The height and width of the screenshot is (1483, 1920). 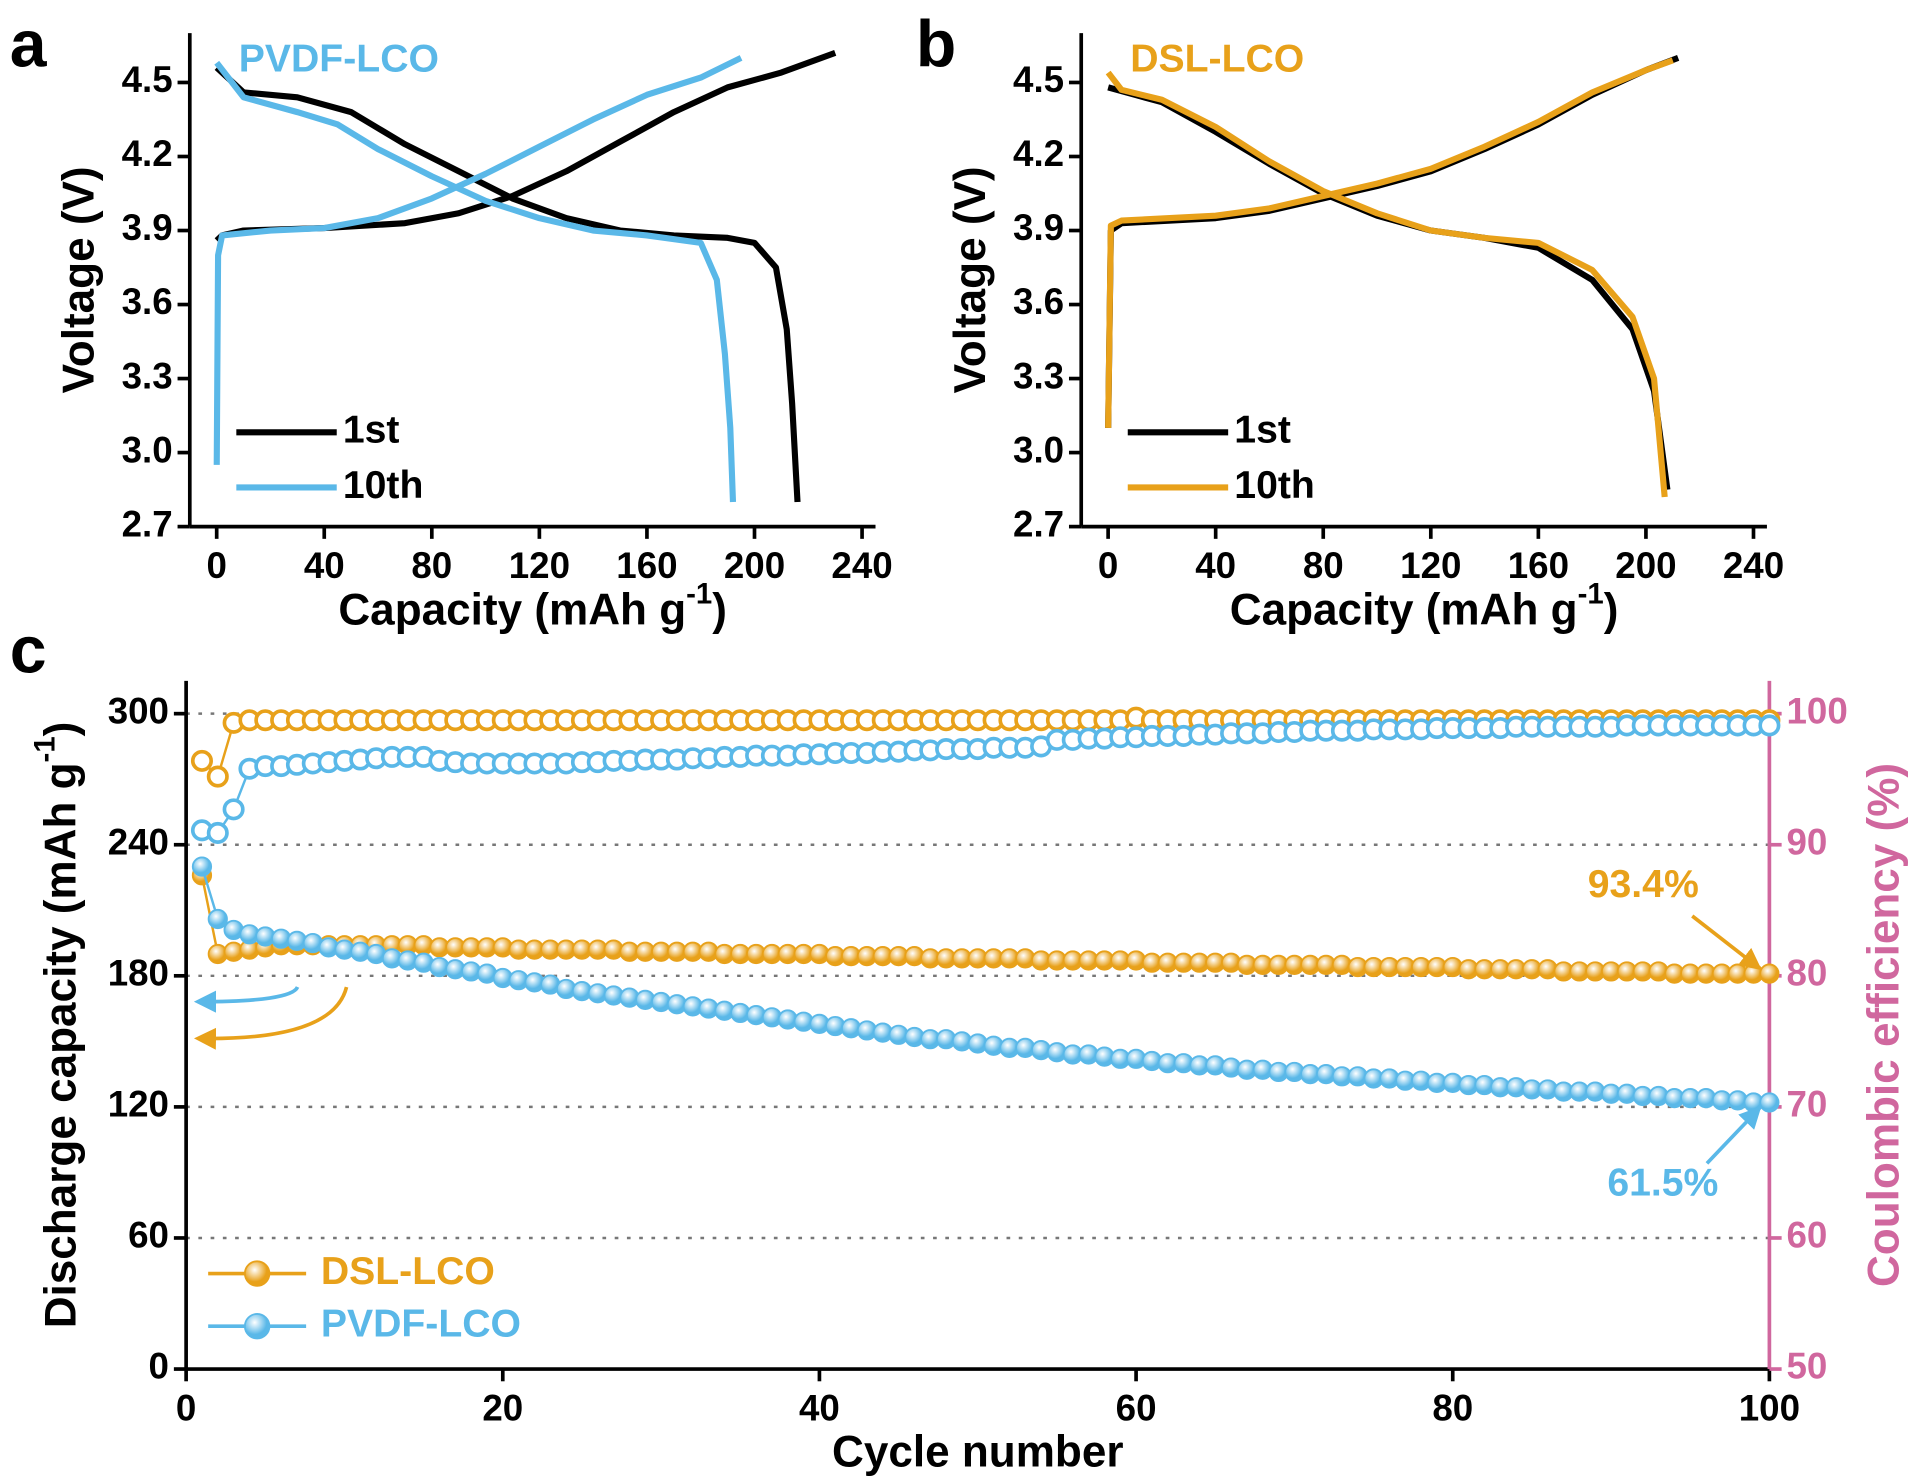 I want to click on y-tick-label: 300, so click(x=138, y=710).